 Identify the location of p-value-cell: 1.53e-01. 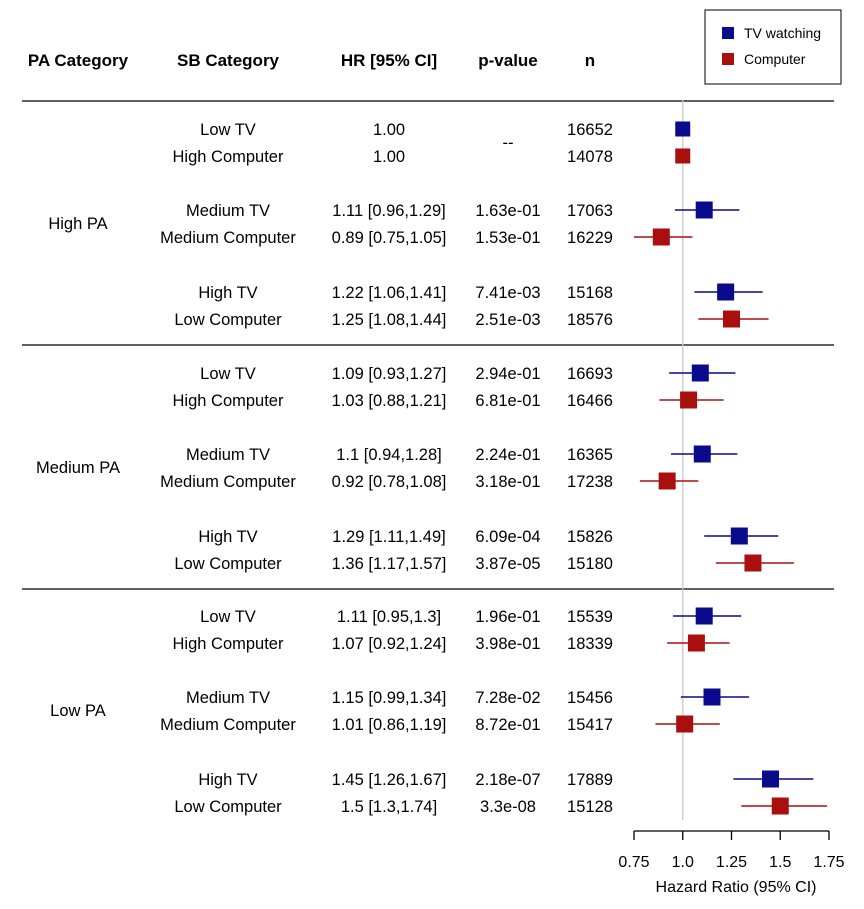
(507, 238).